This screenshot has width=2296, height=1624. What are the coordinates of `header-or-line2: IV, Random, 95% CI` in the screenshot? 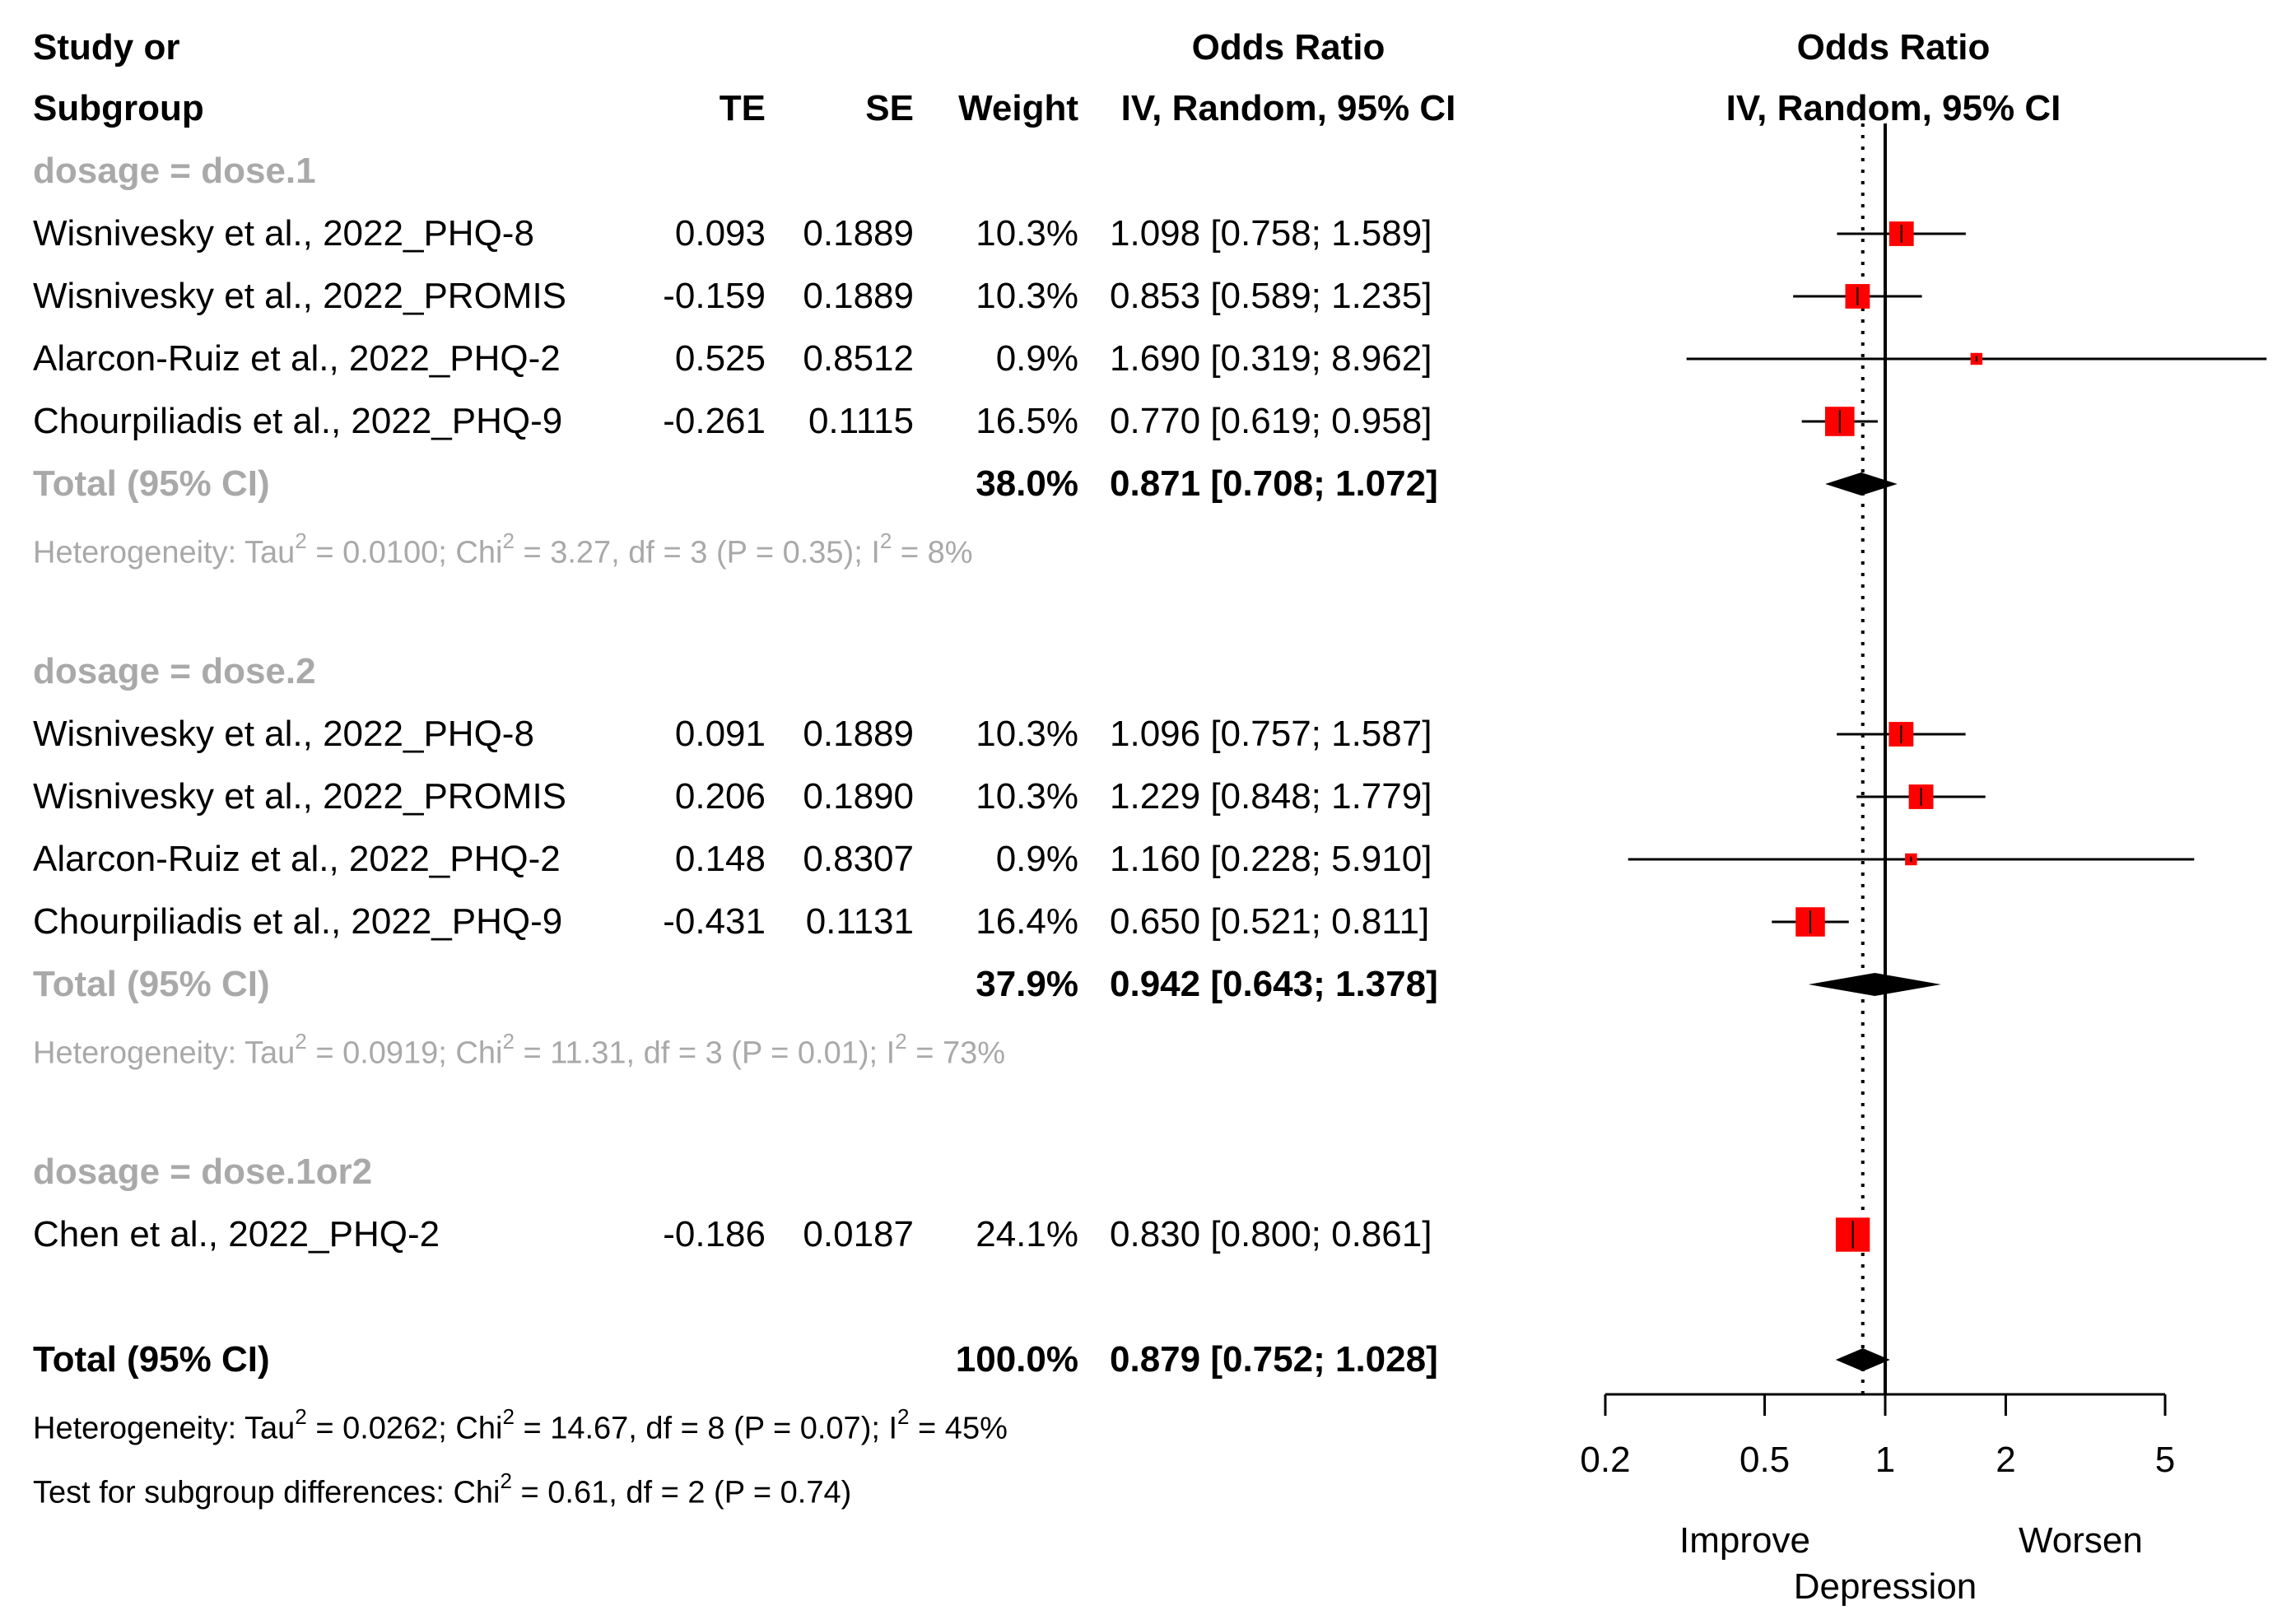 It's located at (1288, 108).